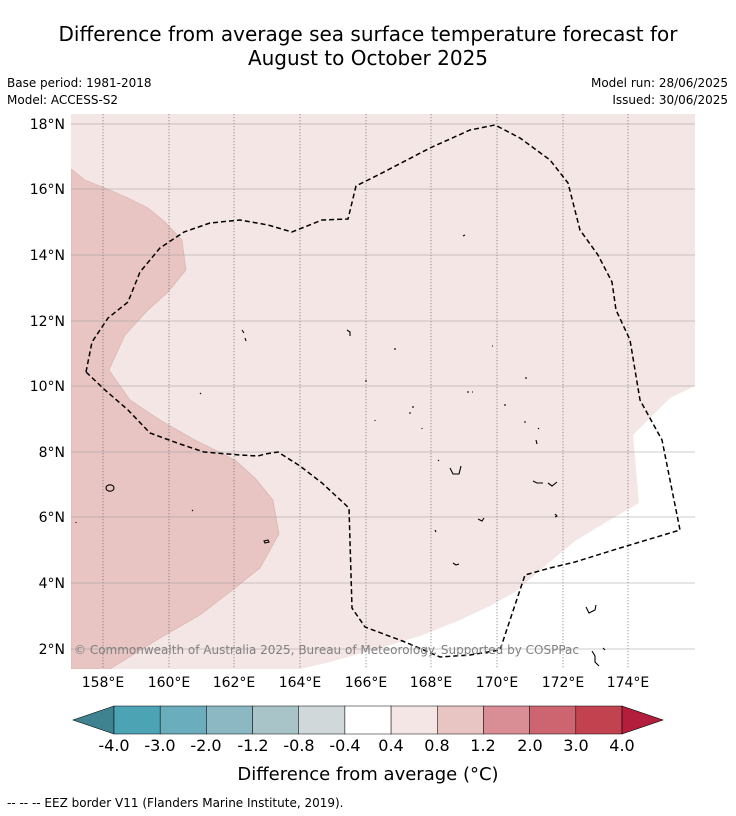 This screenshot has width=736, height=816. Describe the element at coordinates (670, 100) in the screenshot. I see `issued-text: Issued: 30/06/2025` at that location.